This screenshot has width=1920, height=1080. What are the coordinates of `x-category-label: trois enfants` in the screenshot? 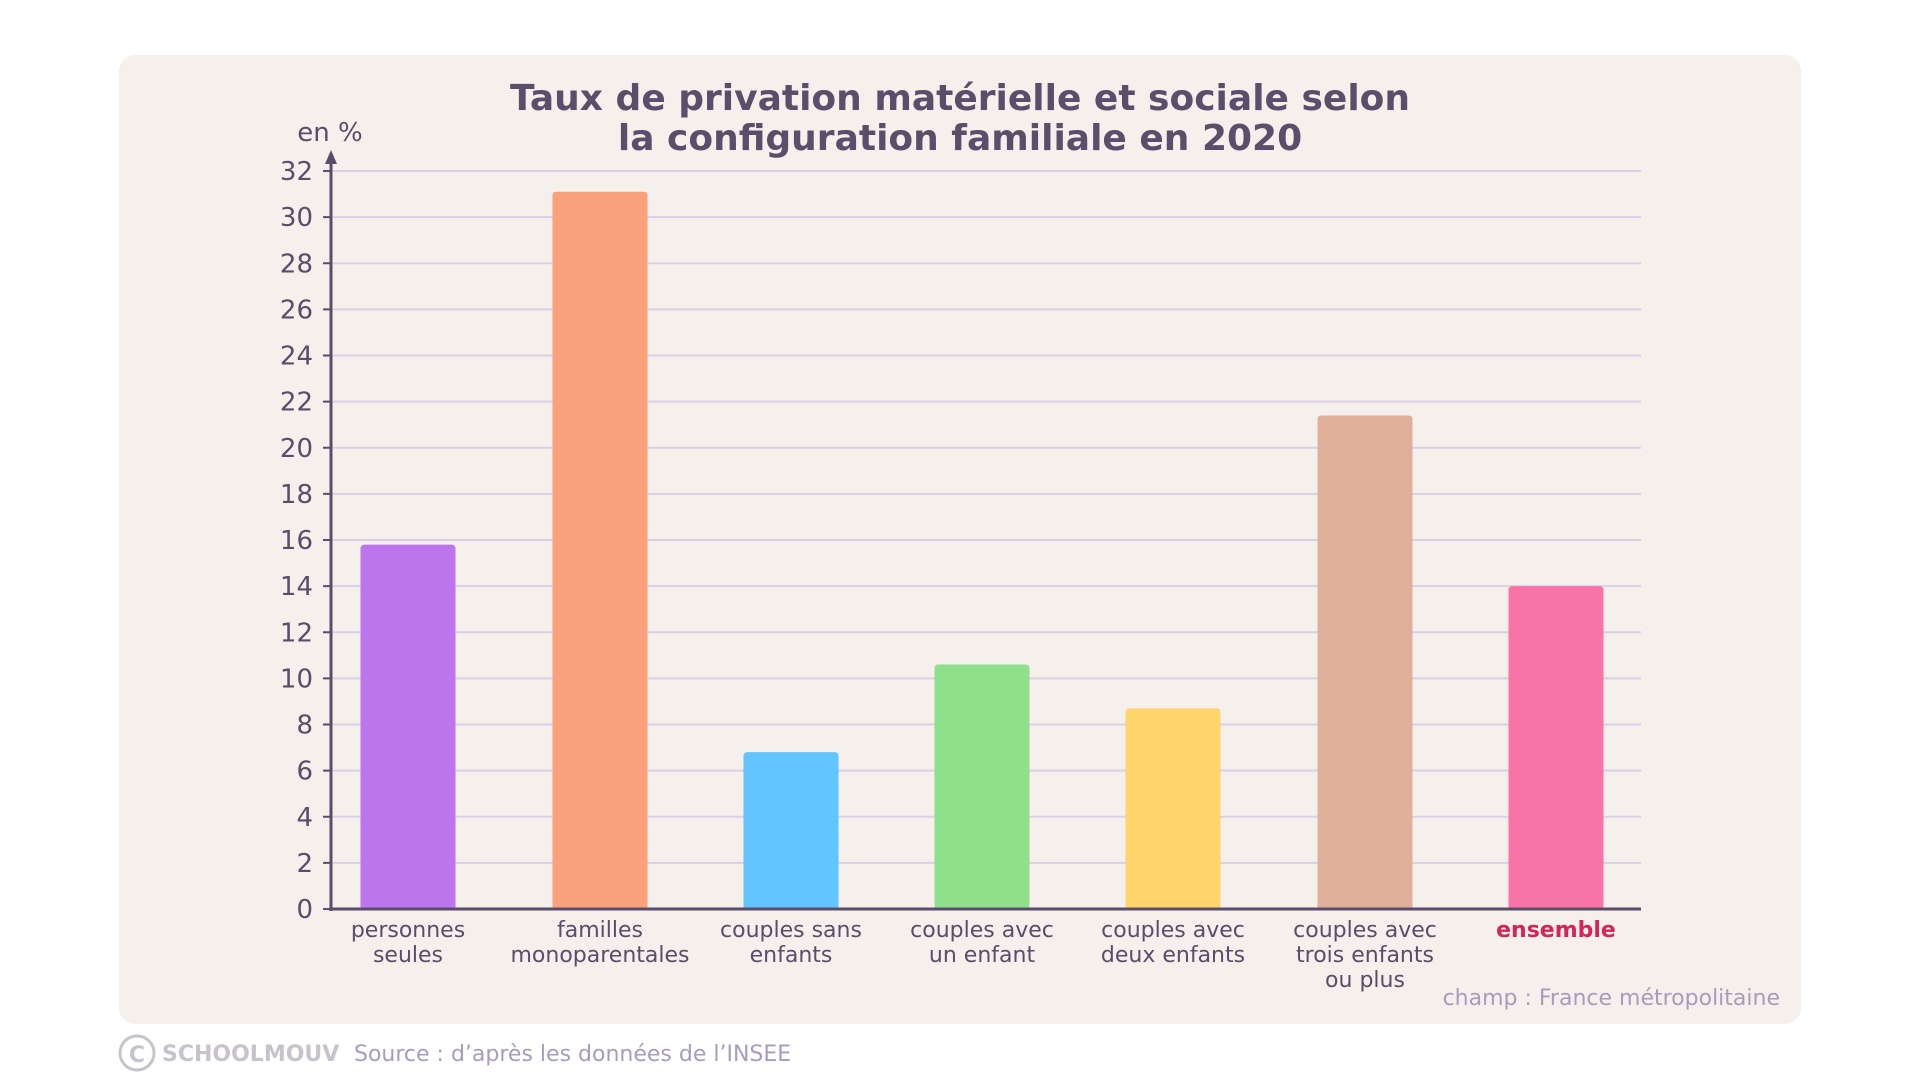 It's located at (1365, 955).